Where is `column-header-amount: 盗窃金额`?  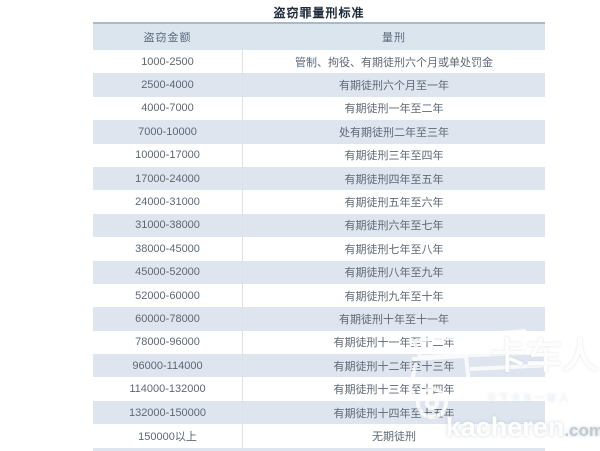
column-header-amount: 盗窃金额 is located at coordinates (168, 37).